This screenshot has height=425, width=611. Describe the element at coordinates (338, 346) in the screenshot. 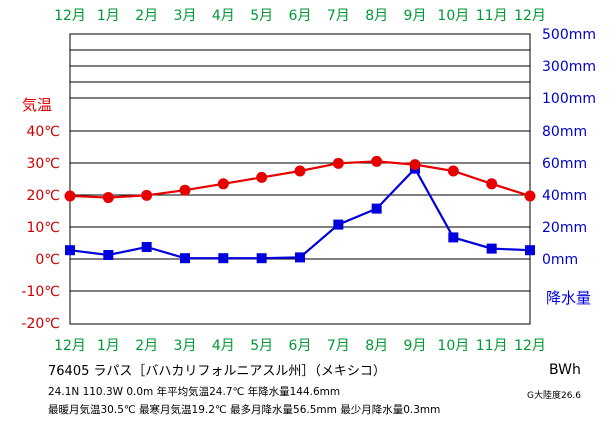

I see `bottom-month-label: 7月` at that location.